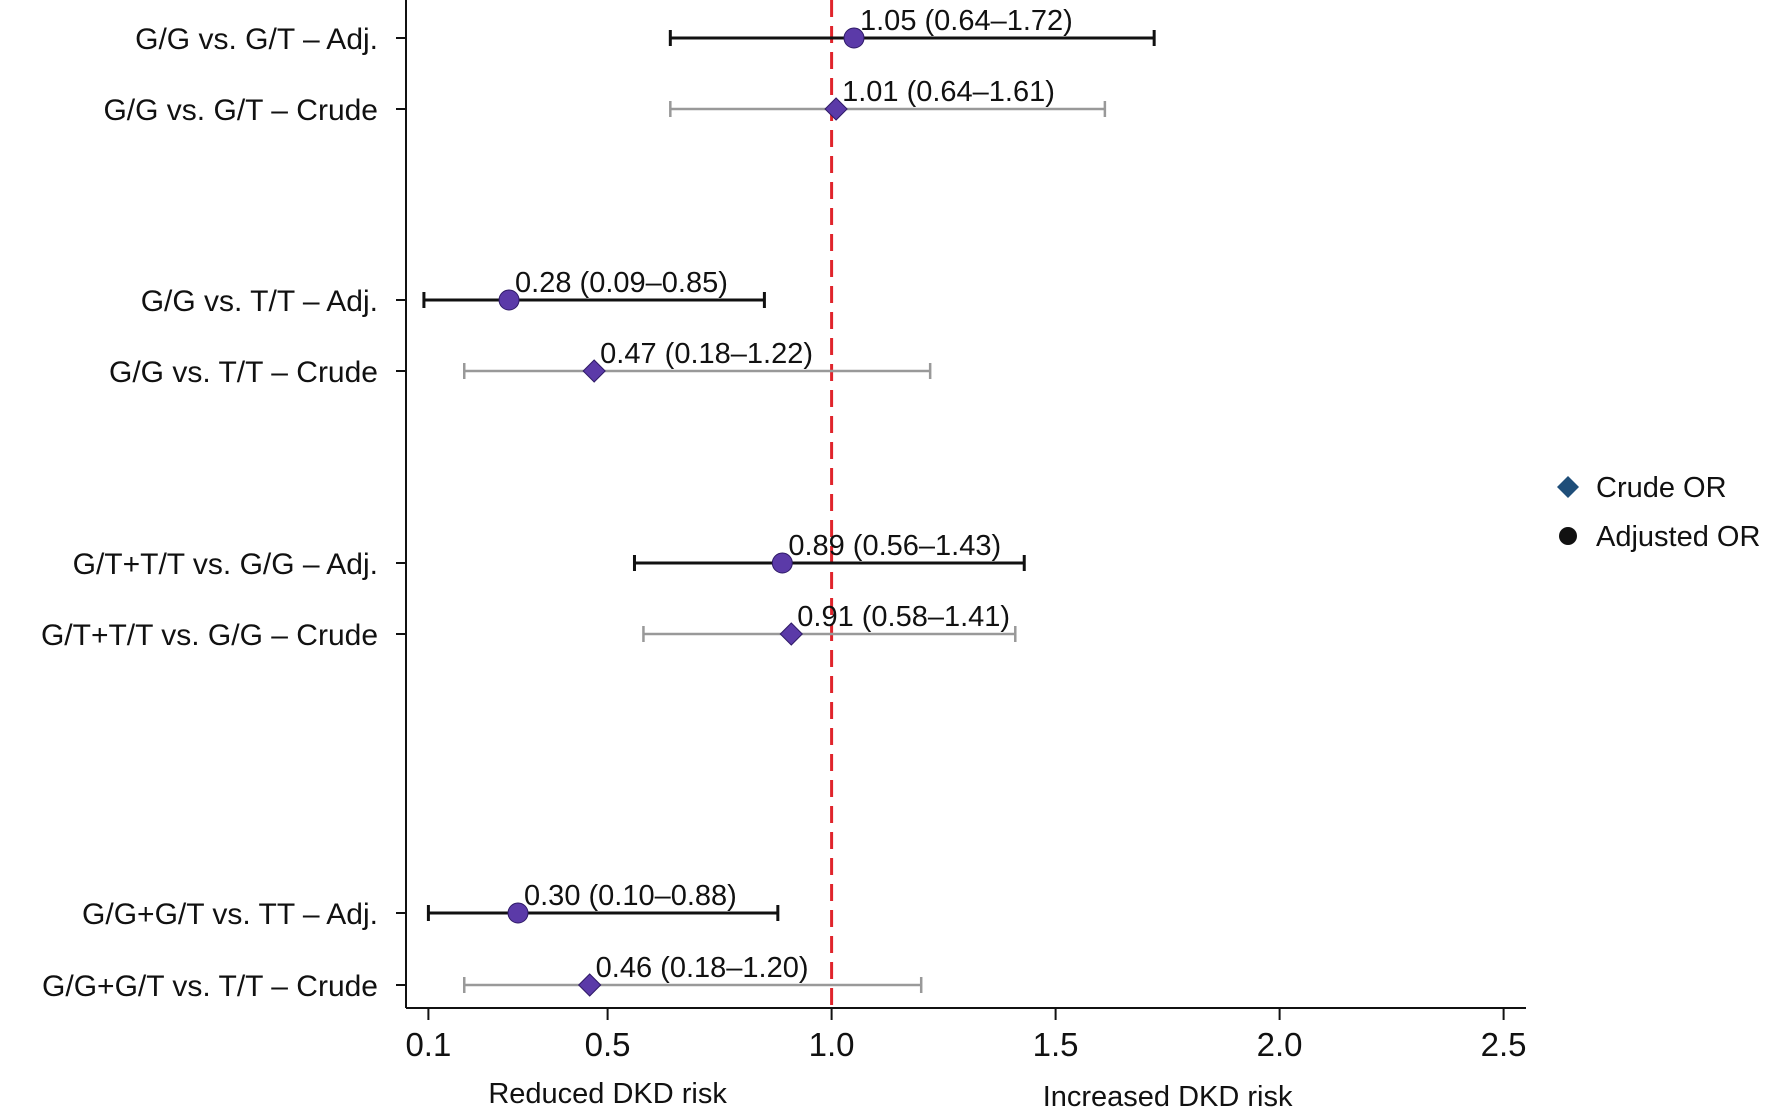 Image resolution: width=1784 pixels, height=1112 pixels. Describe the element at coordinates (894, 546) in the screenshot. I see `or-value-label: 0.89 (0.56–1.43)` at that location.